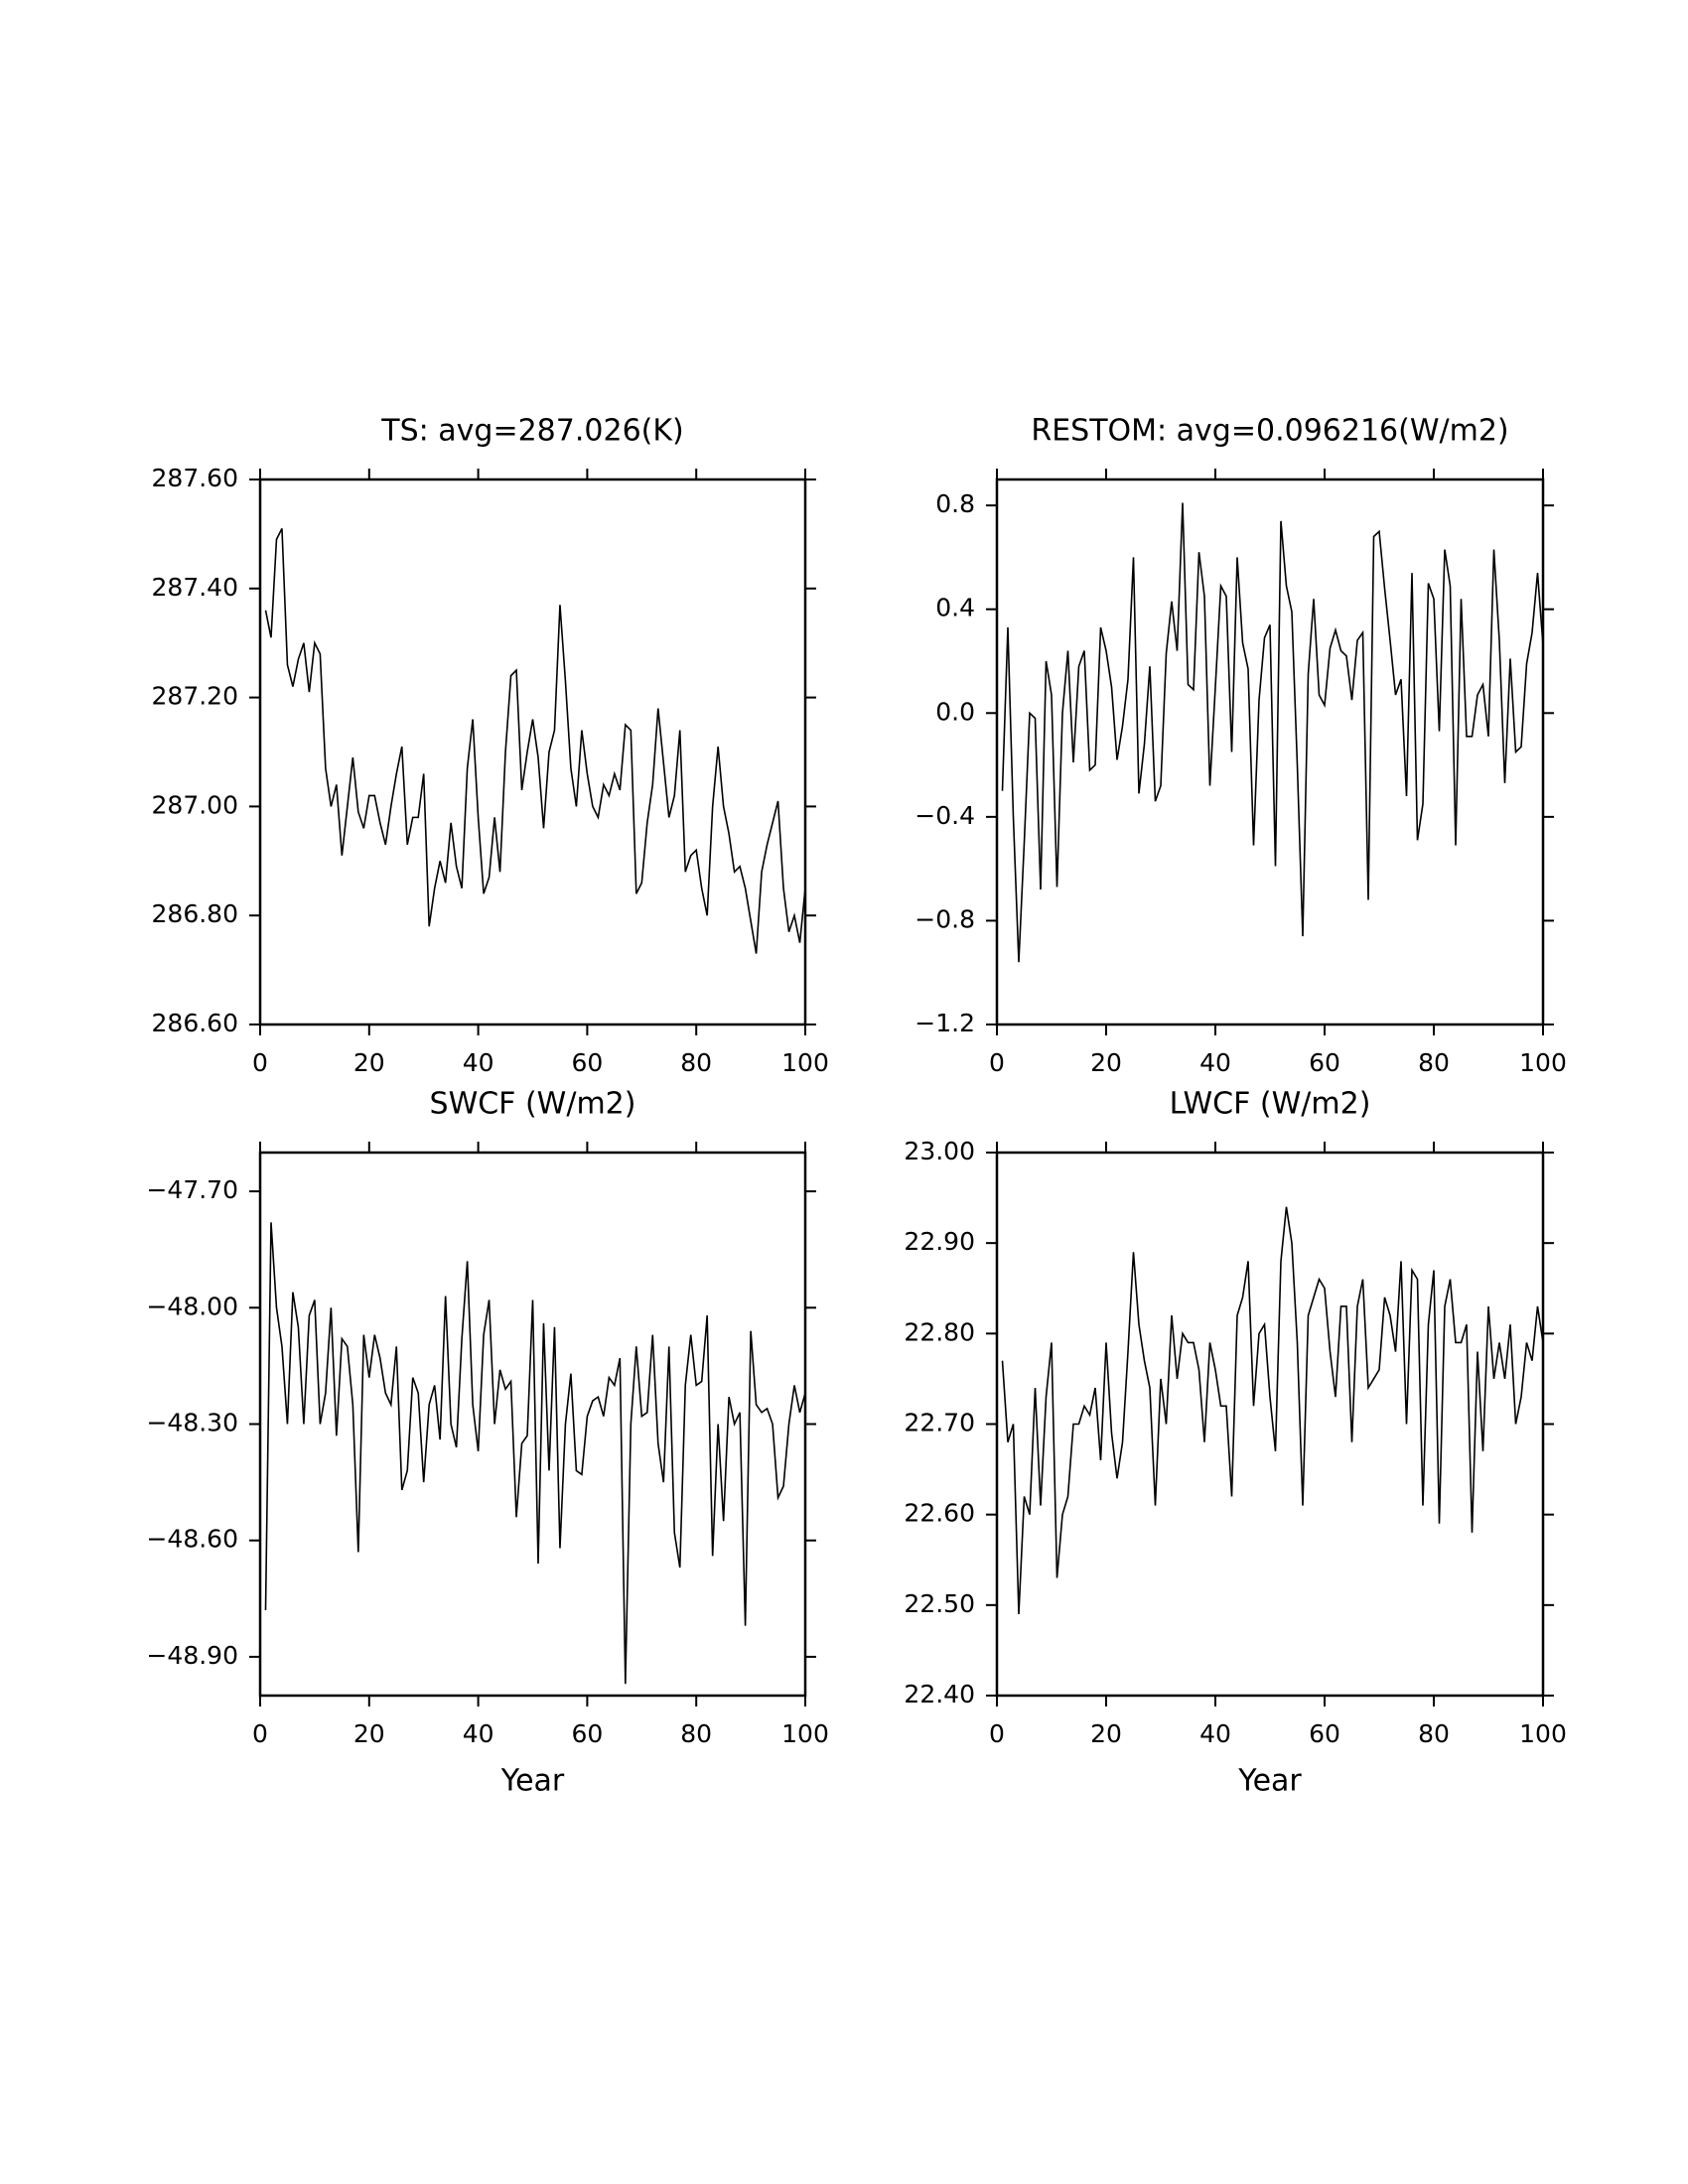  I want to click on panel-title: RESTOM: avg=0.096216(W/m2), so click(1269, 431).